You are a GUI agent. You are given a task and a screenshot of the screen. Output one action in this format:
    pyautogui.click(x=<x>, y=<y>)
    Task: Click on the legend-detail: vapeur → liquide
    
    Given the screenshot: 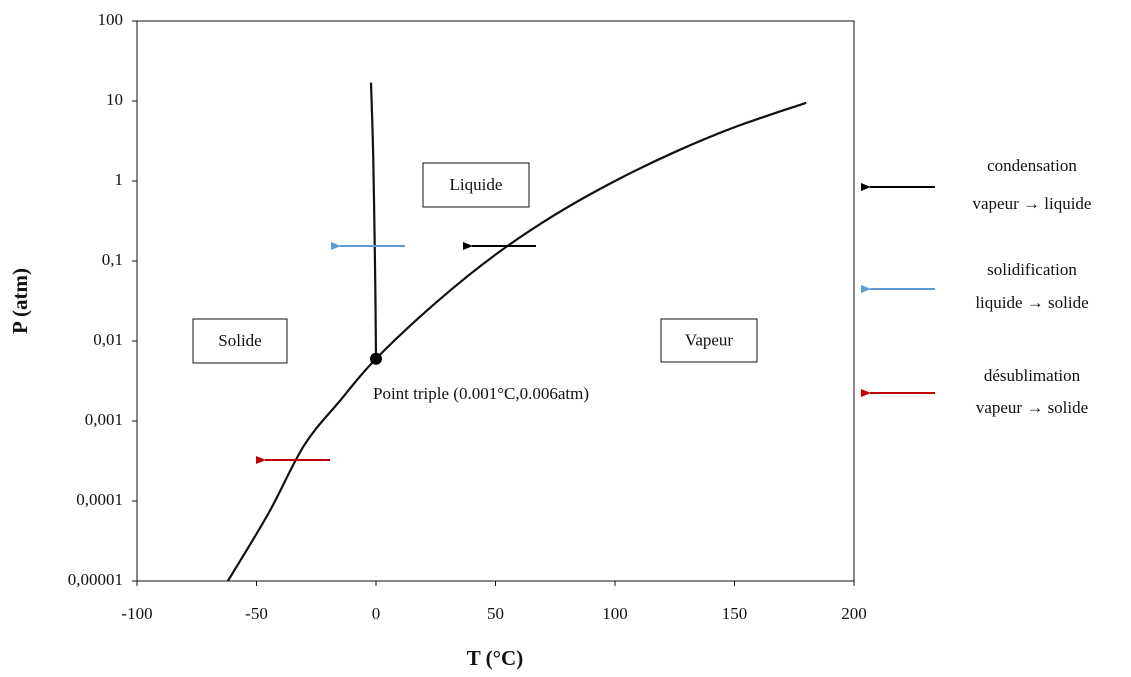 What is the action you would take?
    pyautogui.click(x=1032, y=203)
    